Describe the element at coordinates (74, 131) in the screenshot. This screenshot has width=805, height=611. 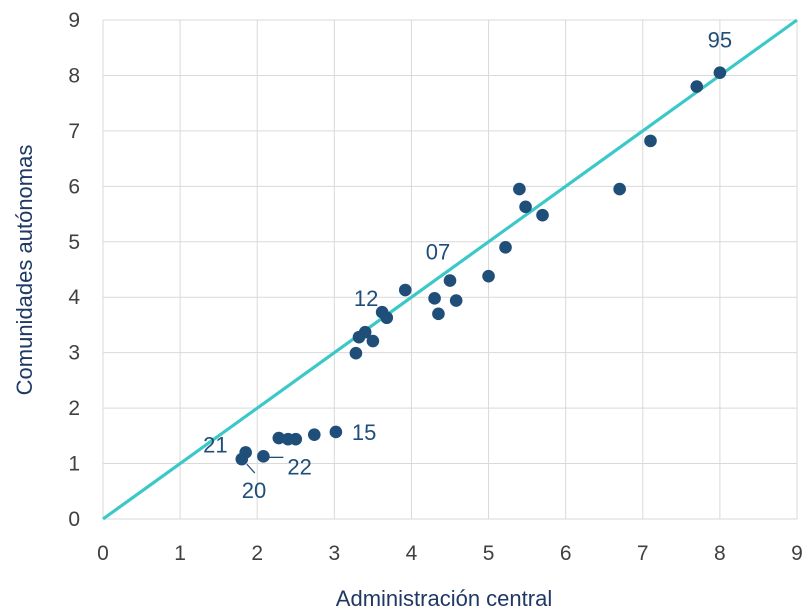
I see `y-tick-label: 7` at that location.